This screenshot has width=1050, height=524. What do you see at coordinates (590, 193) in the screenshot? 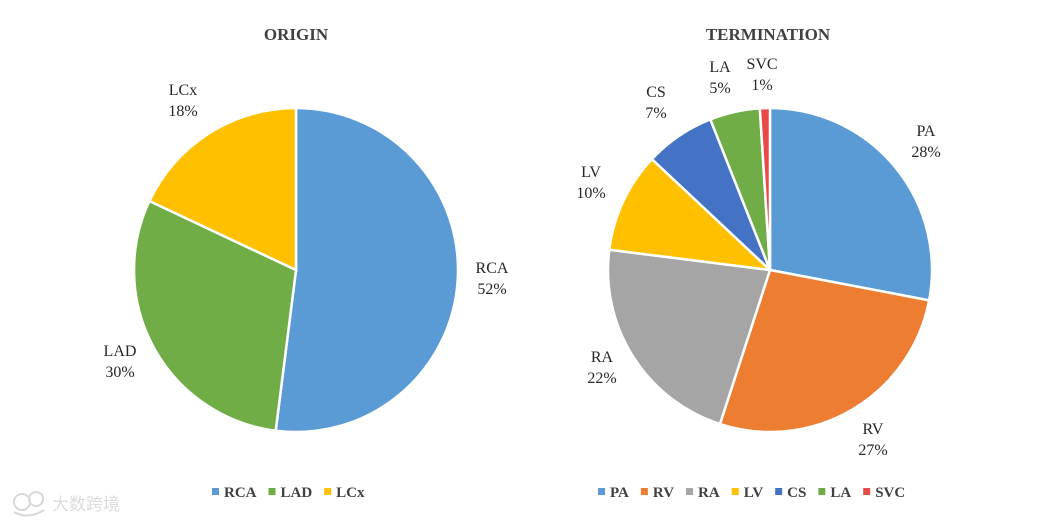
I see `termination-value-lv: 10%` at bounding box center [590, 193].